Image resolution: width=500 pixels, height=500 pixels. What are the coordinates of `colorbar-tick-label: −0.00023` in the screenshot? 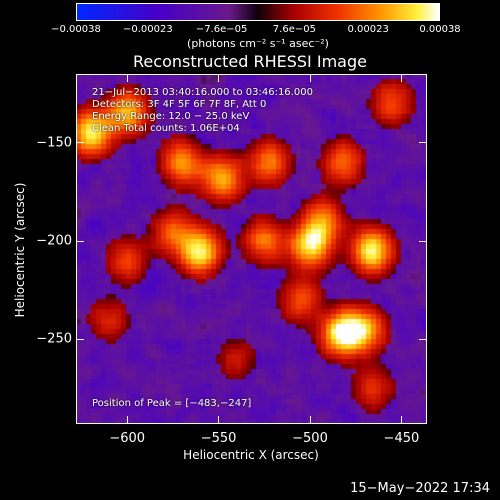 It's located at (147, 29).